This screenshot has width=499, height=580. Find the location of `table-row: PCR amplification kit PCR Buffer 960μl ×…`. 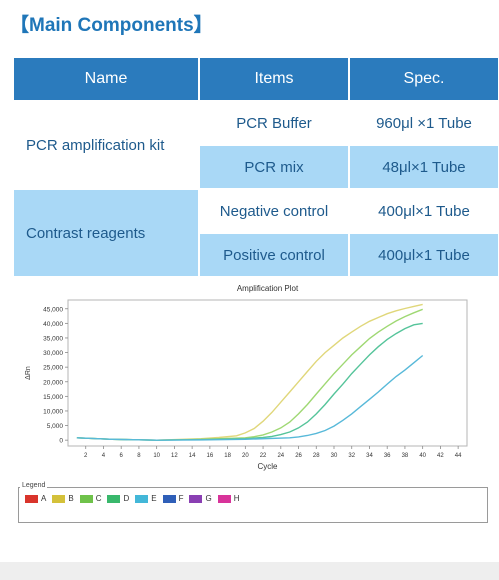

table-row: PCR amplification kit PCR Buffer 960μl ×… is located at coordinates (256, 145).